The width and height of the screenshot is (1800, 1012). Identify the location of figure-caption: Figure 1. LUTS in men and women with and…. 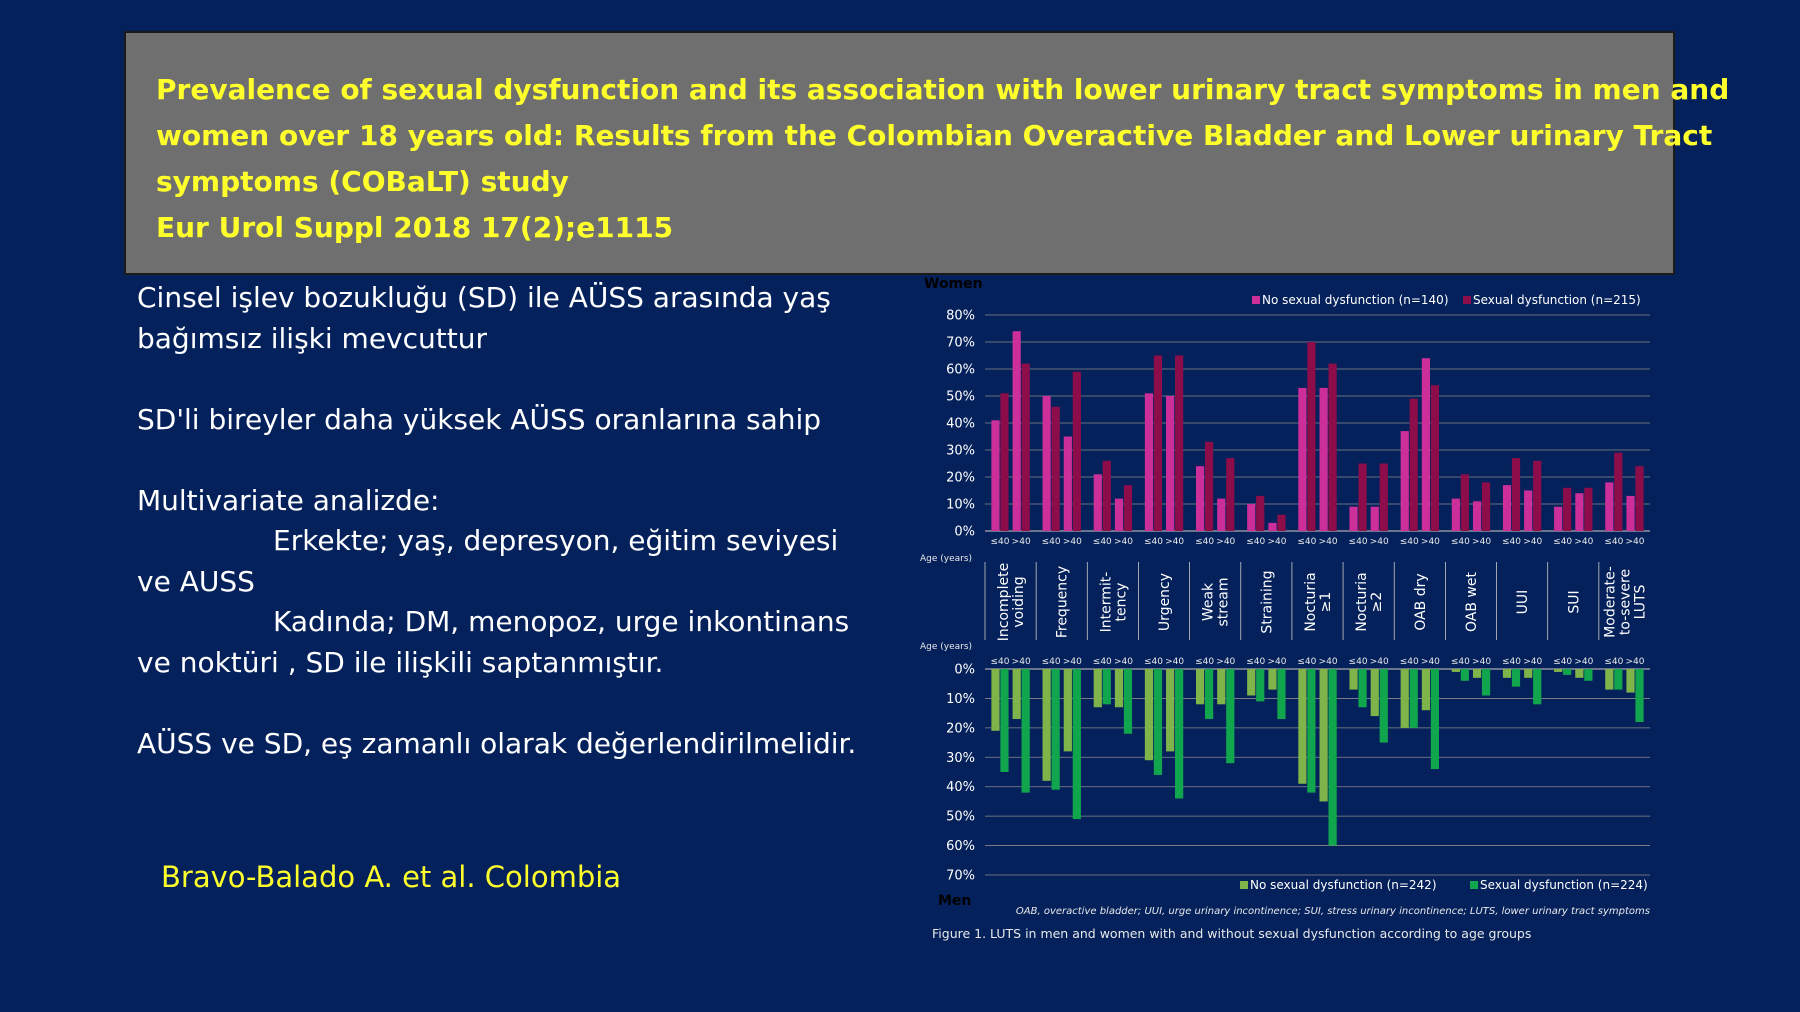
(1231, 933).